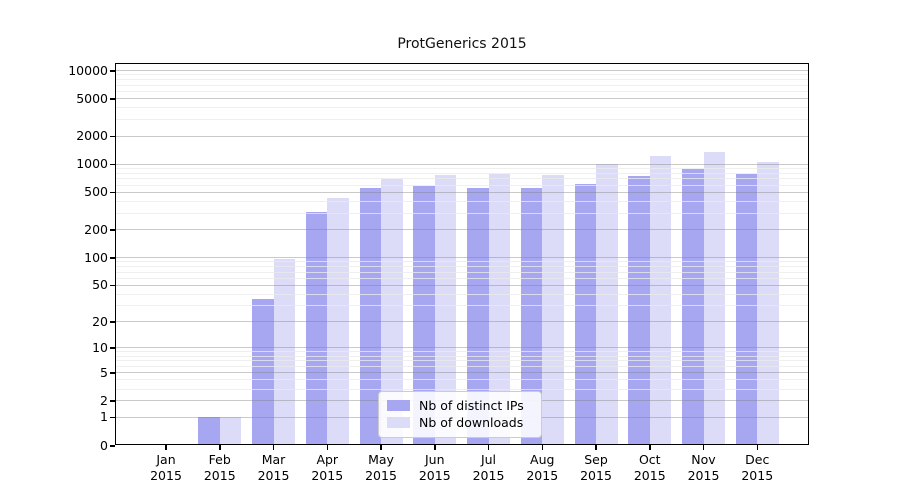  What do you see at coordinates (471, 422) in the screenshot?
I see `legend-label-downloads: Nb of downloads` at bounding box center [471, 422].